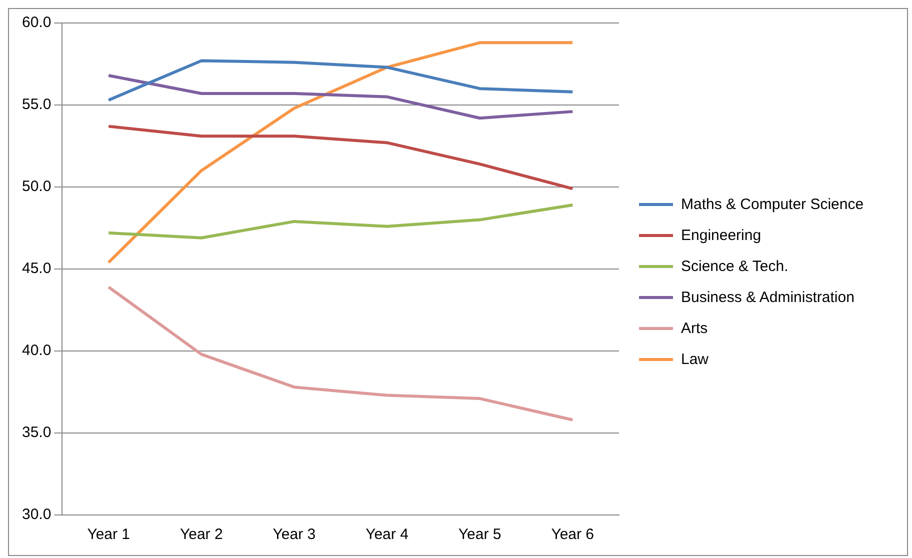 Image resolution: width=912 pixels, height=558 pixels. I want to click on y-tick-label: 60.0, so click(37, 23).